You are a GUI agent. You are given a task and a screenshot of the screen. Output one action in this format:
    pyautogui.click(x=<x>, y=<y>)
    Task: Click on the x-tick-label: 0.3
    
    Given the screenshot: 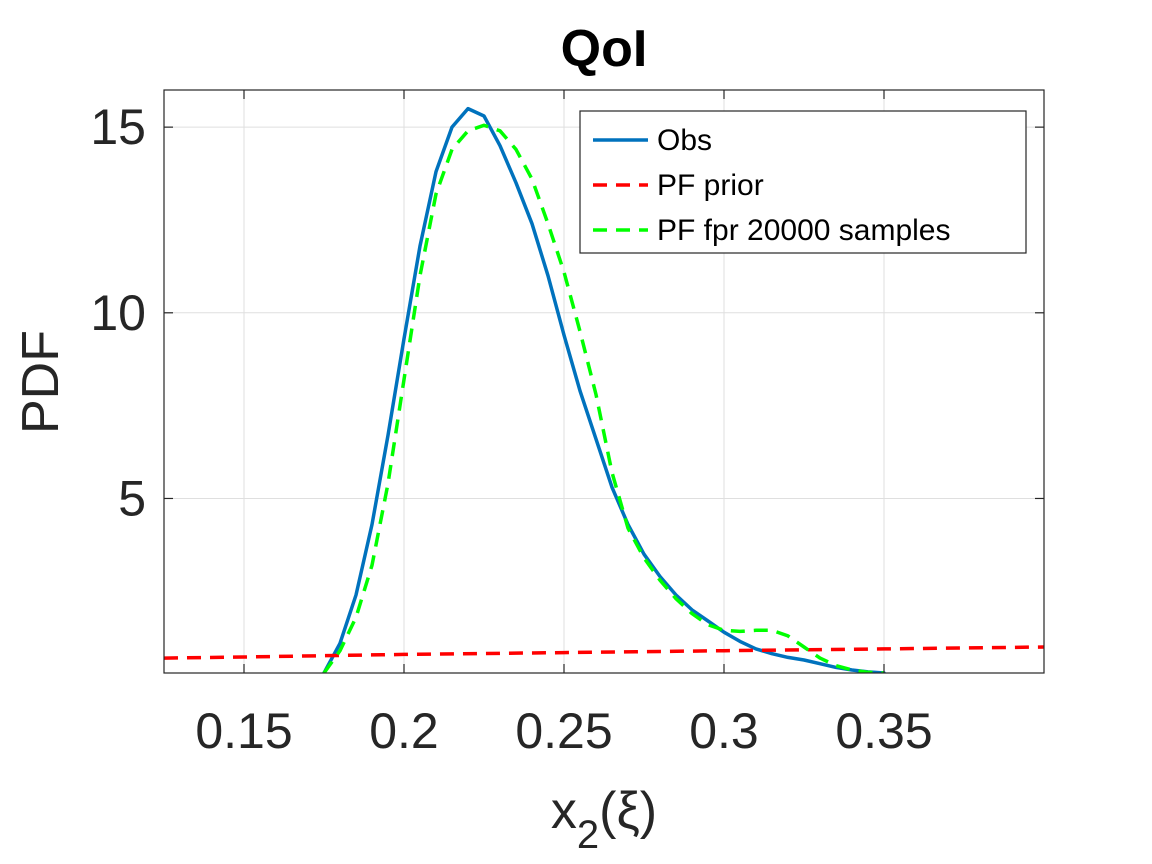 What is the action you would take?
    pyautogui.click(x=724, y=731)
    